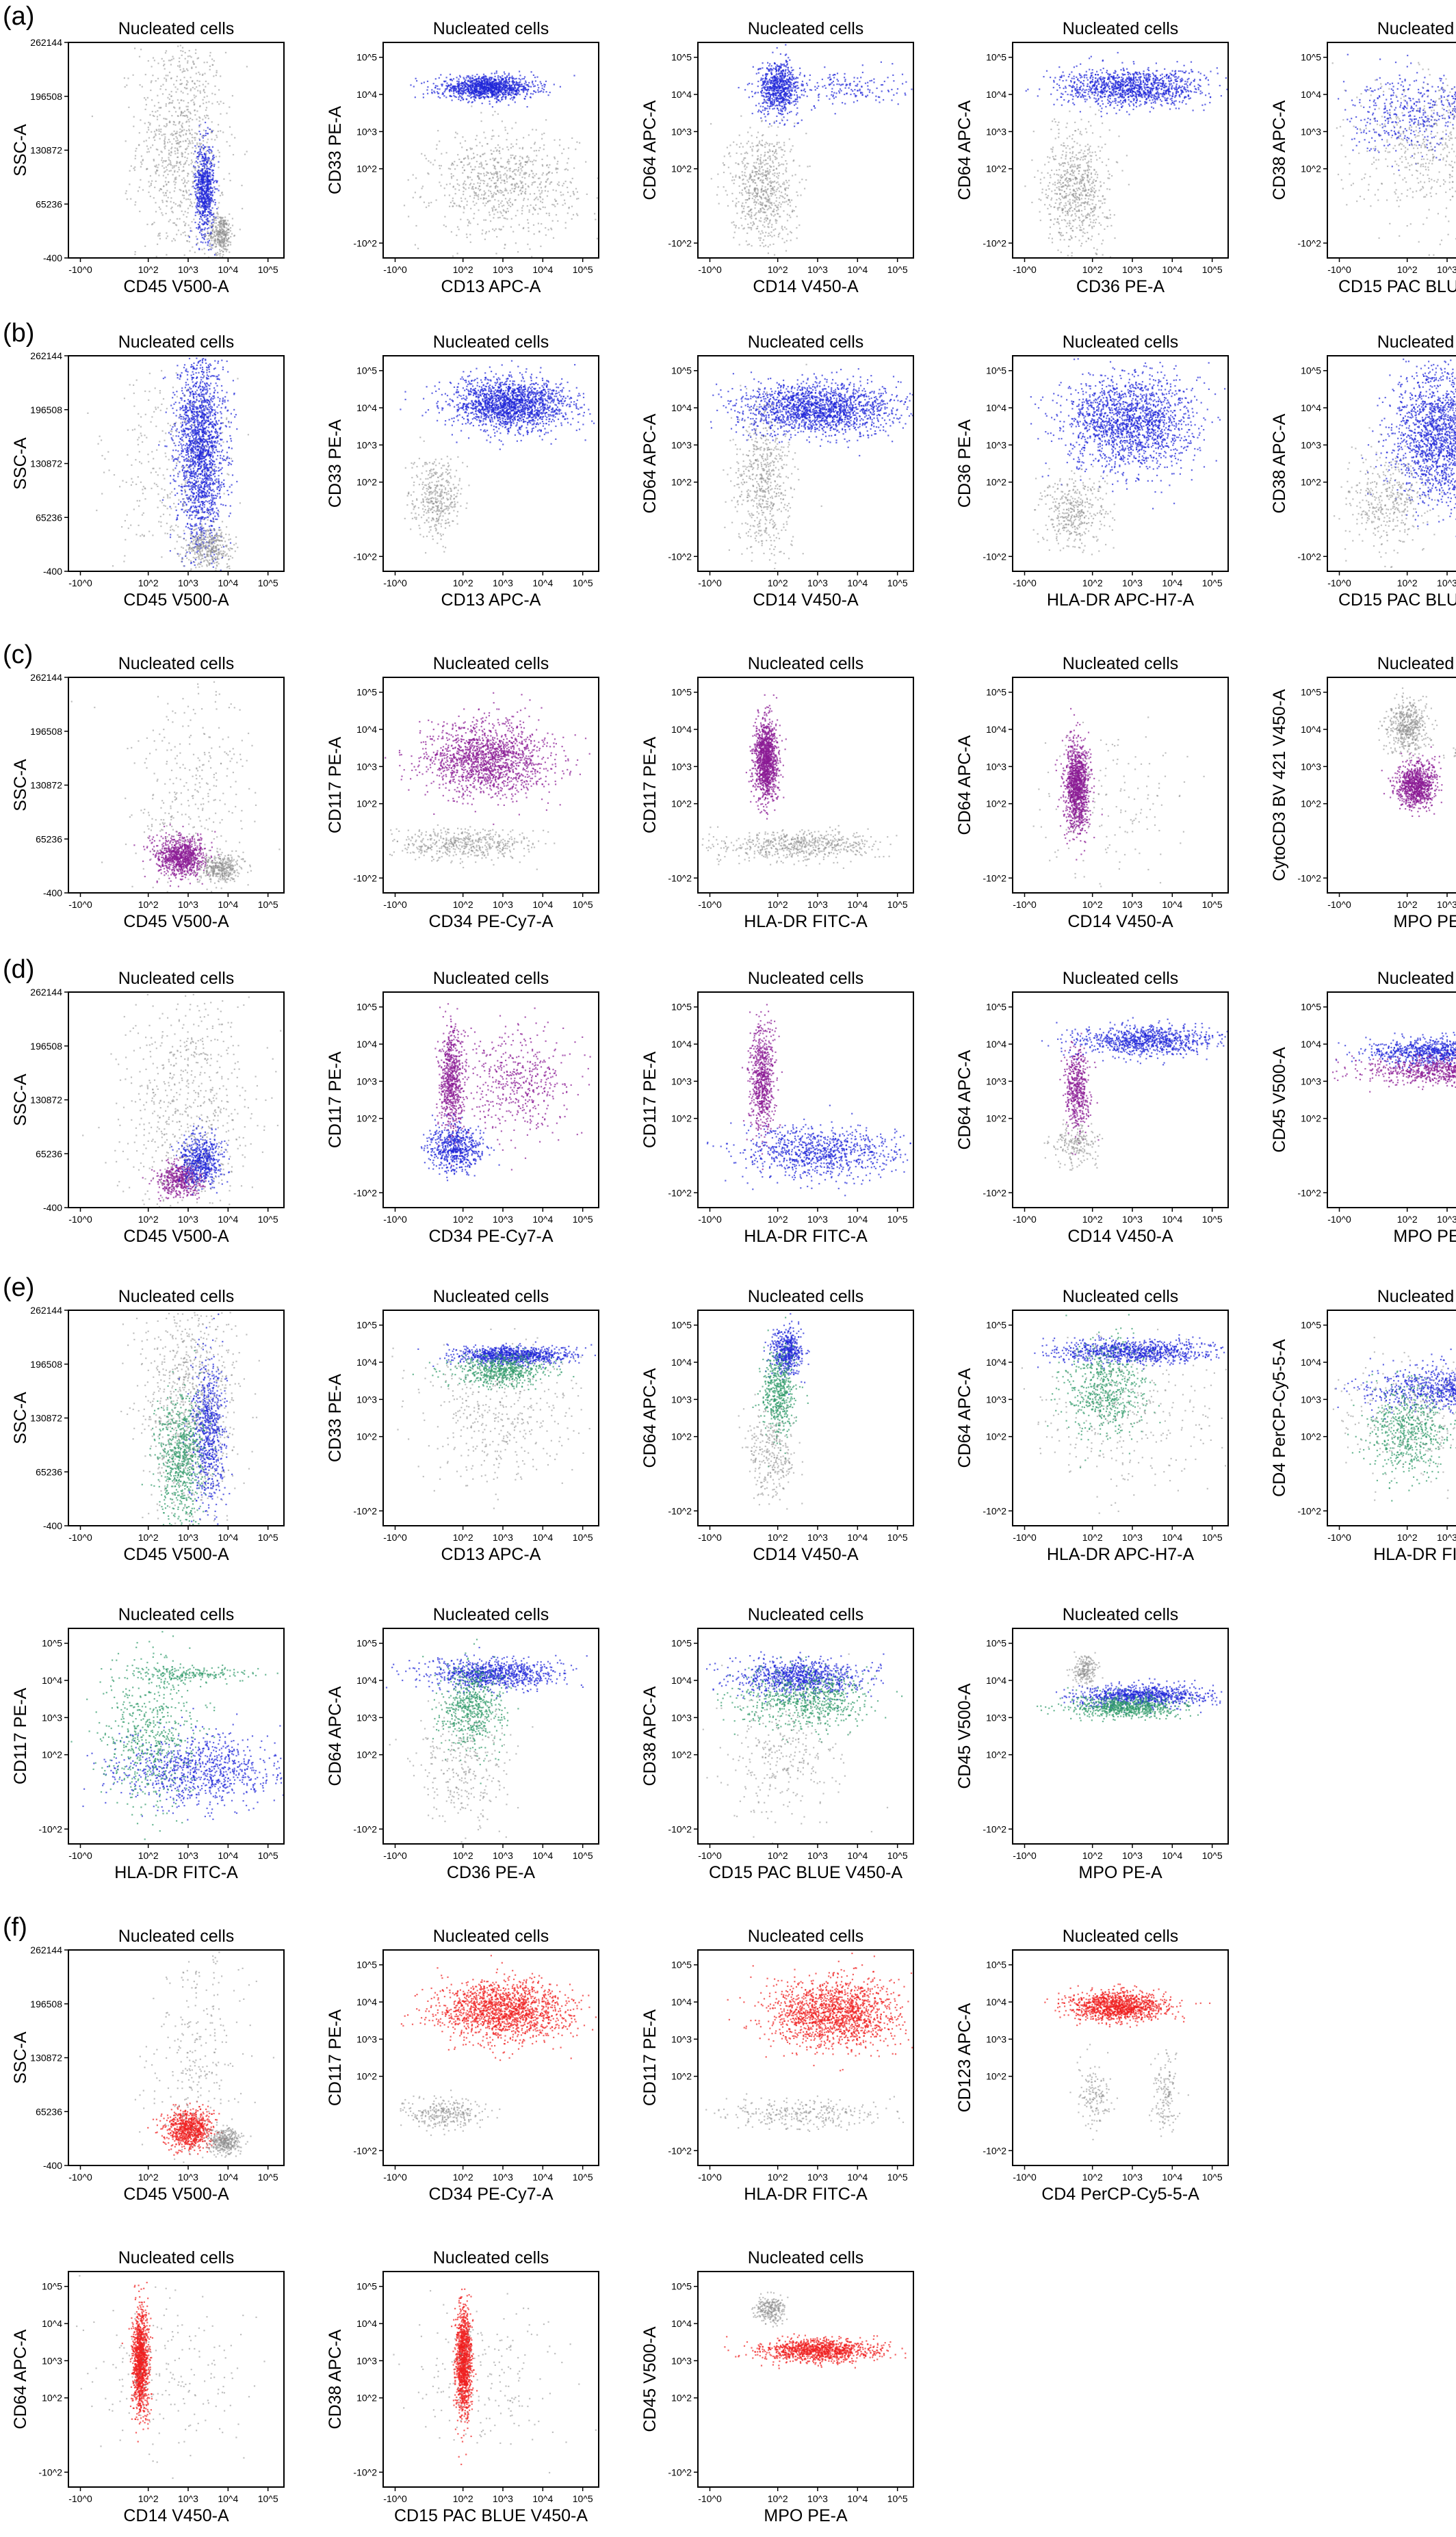 This screenshot has height=2537, width=1456. I want to click on y-tick-label: 262144, so click(46, 992).